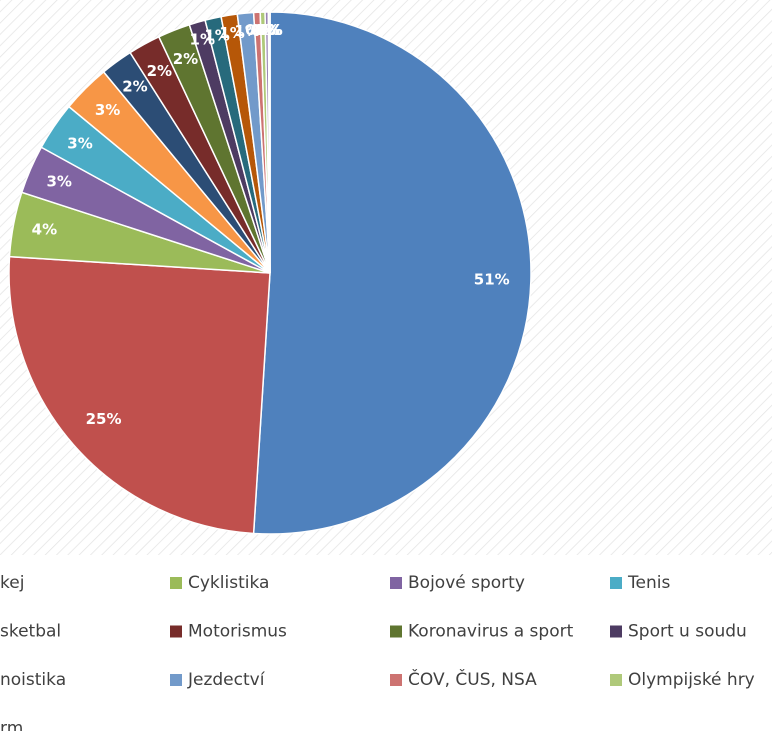  What do you see at coordinates (11, 725) in the screenshot?
I see `legend-label: rm` at bounding box center [11, 725].